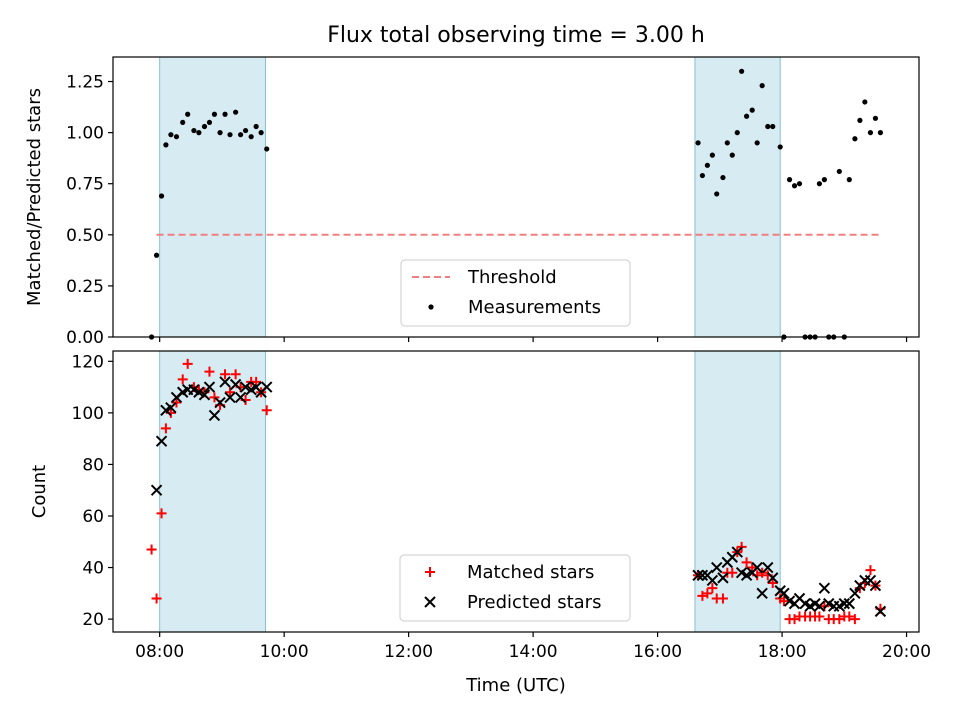 This screenshot has width=960, height=720. Describe the element at coordinates (533, 652) in the screenshot. I see `x-tick-label: 14:00` at that location.